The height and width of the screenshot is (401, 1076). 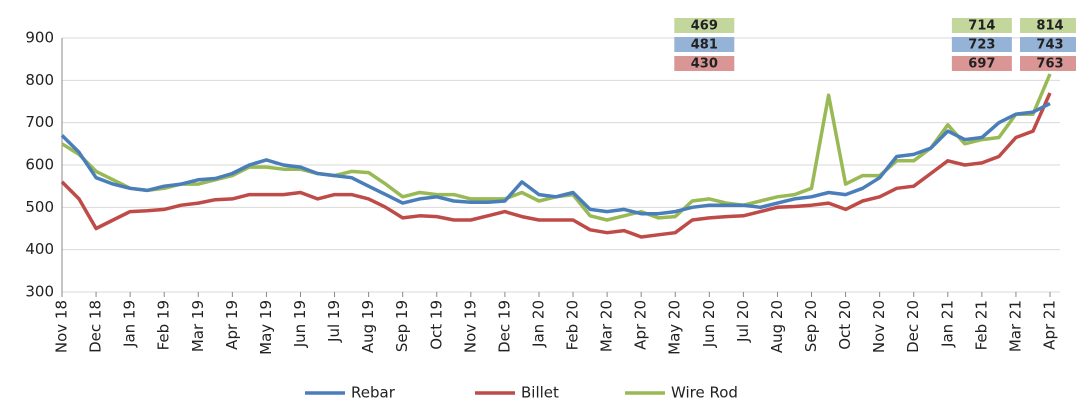 What do you see at coordinates (39, 292) in the screenshot?
I see `y-tick-label: 300` at bounding box center [39, 292].